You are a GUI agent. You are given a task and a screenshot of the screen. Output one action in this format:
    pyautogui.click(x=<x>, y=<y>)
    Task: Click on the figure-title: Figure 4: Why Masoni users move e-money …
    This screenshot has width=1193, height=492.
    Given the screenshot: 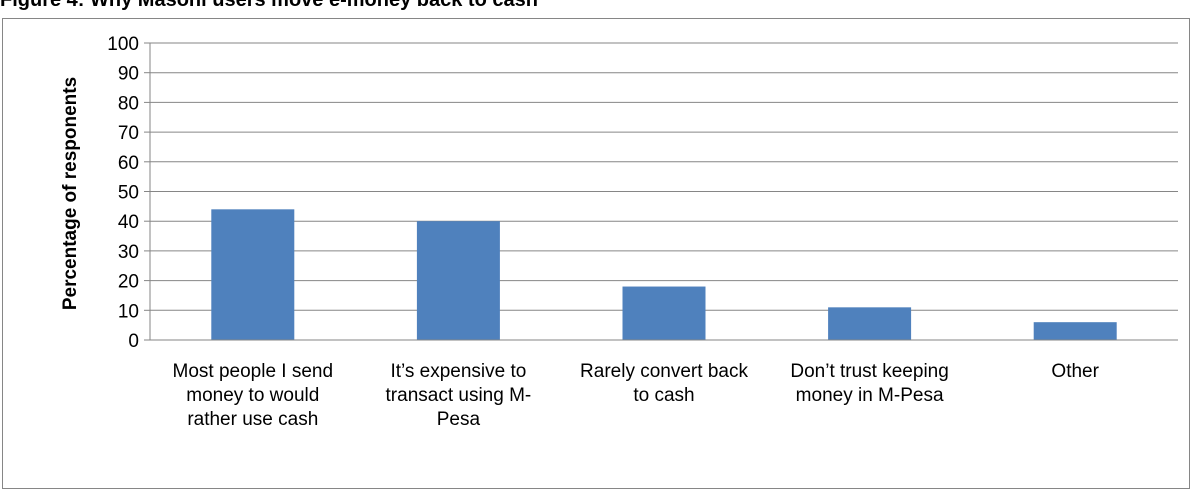 What is the action you would take?
    pyautogui.click(x=269, y=5)
    